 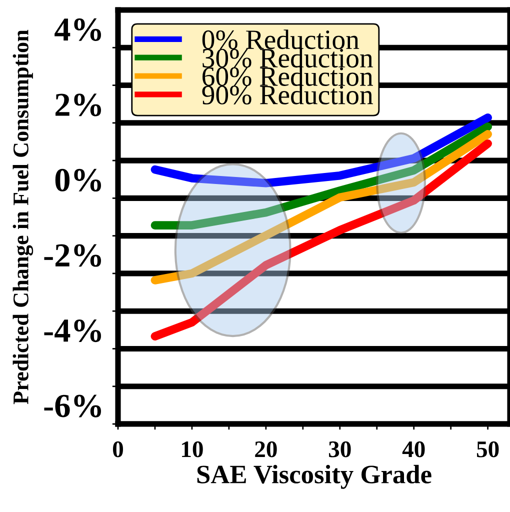 What do you see at coordinates (281, 40) in the screenshot?
I see `legend-label: 0% Reduction` at bounding box center [281, 40].